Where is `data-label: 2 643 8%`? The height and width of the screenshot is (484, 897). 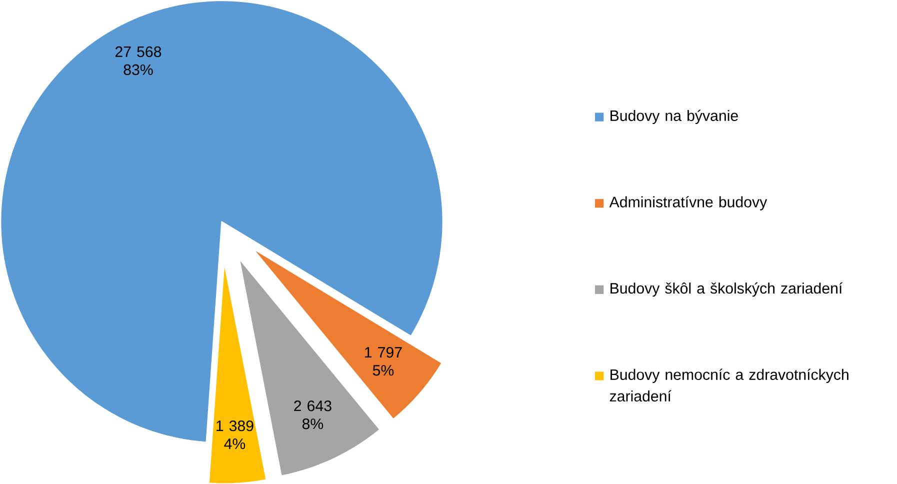
data-label: 2 643 8% is located at coordinates (313, 415).